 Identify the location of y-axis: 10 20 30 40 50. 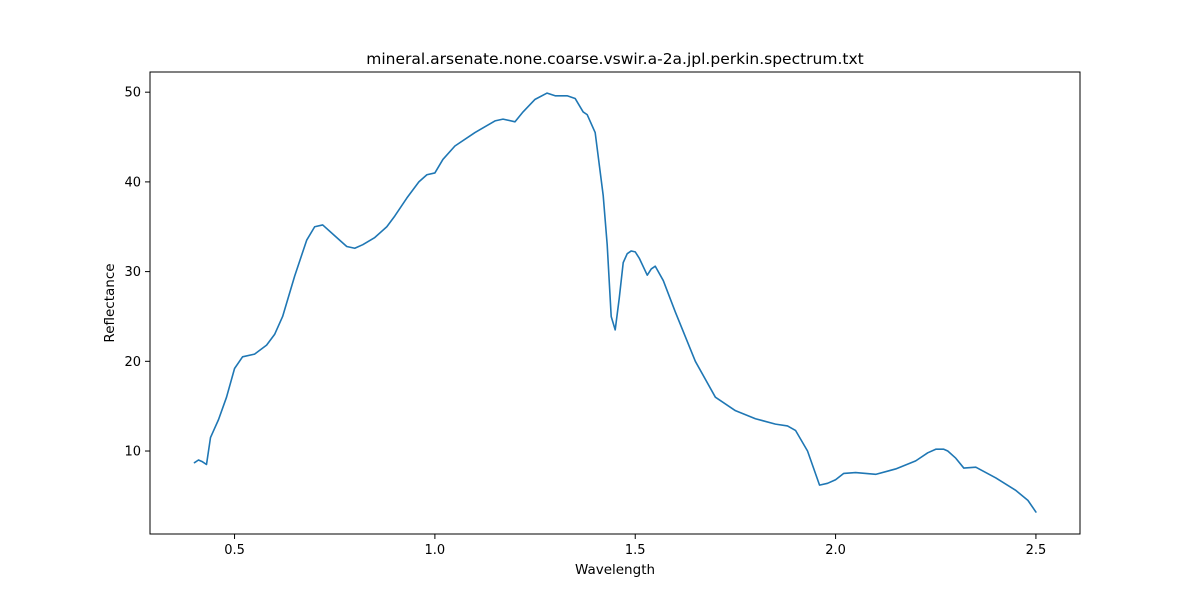
(137, 273).